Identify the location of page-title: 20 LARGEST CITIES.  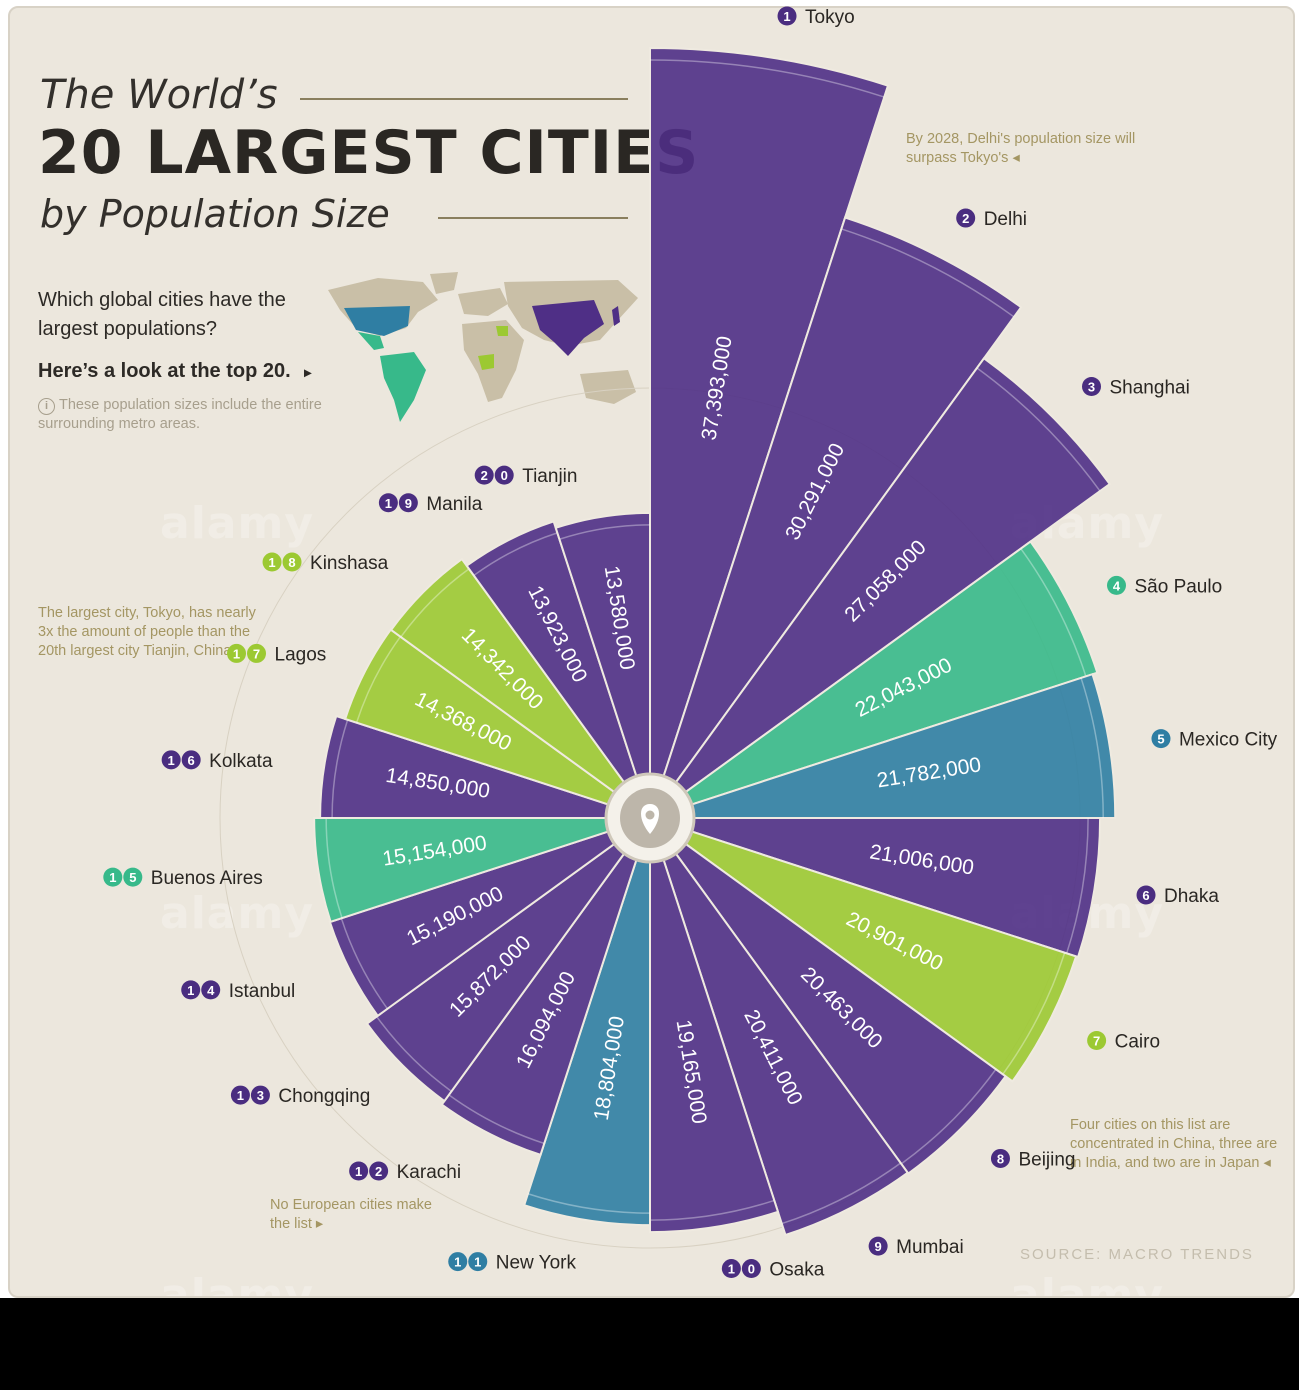
(369, 153).